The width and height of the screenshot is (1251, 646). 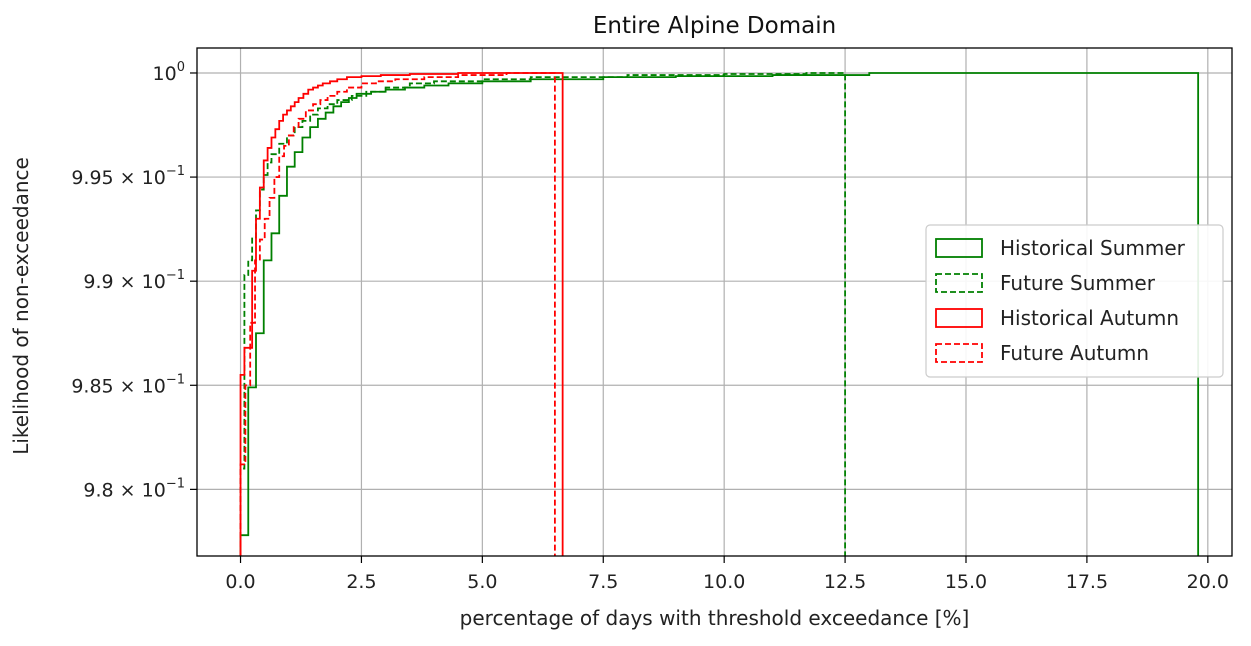 What do you see at coordinates (724, 582) in the screenshot?
I see `x-tick-label: 10.0` at bounding box center [724, 582].